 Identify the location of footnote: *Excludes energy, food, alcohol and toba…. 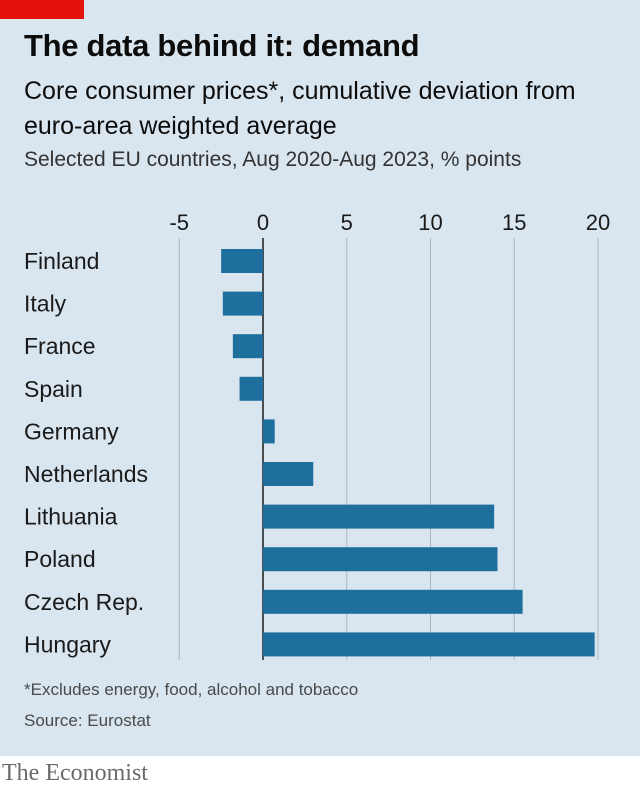
(191, 689).